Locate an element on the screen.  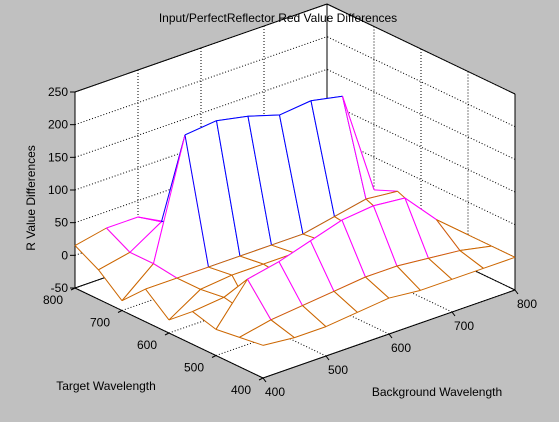
x-tick-label: 500 is located at coordinates (338, 370).